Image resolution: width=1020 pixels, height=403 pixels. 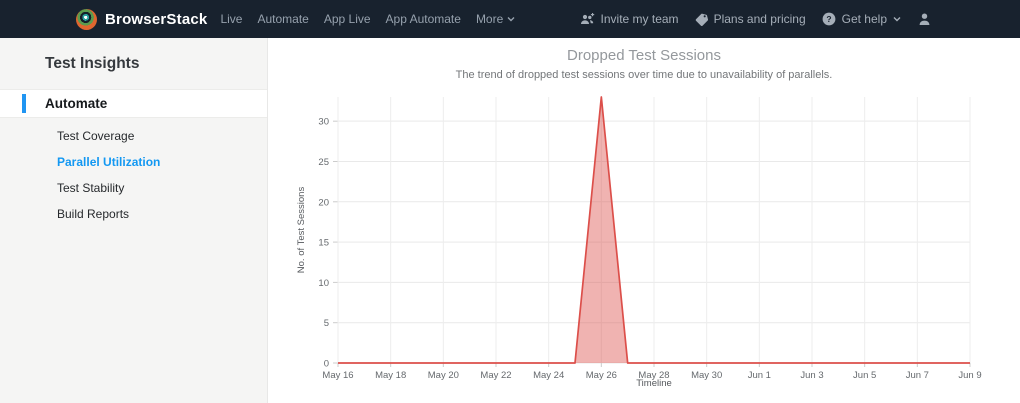 I want to click on question-circle-icon: ?, so click(x=829, y=19).